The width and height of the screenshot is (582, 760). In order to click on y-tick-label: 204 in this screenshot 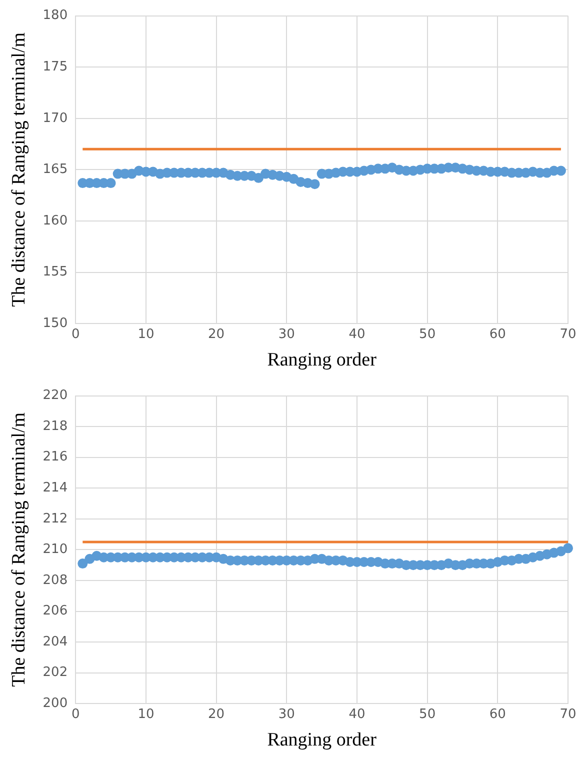, I will do `click(55, 642)`.